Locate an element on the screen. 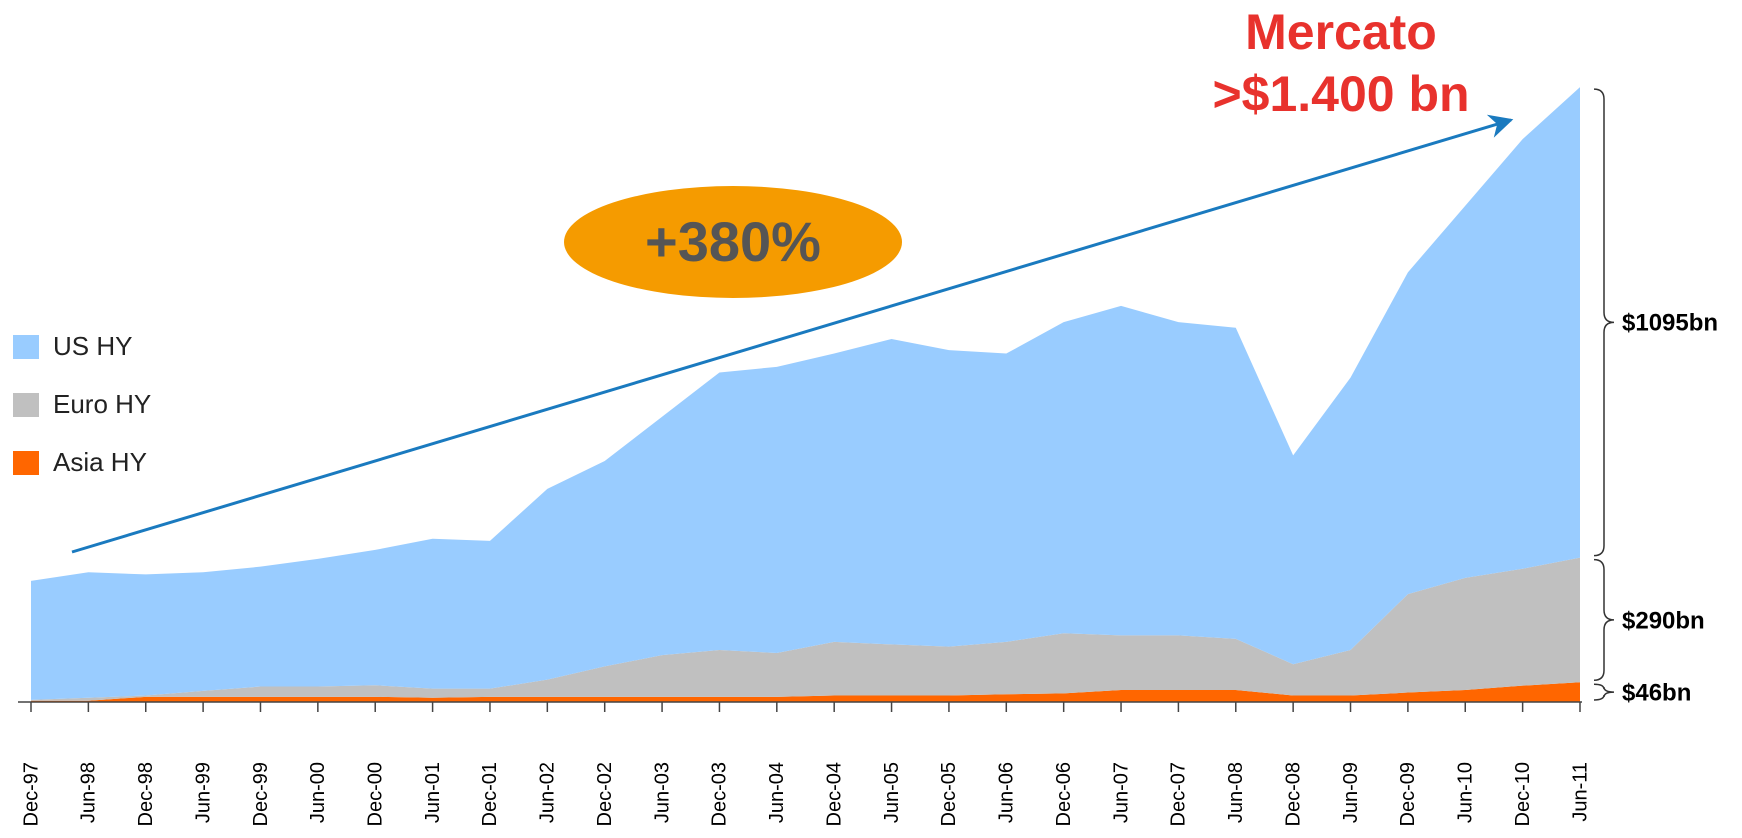 Image resolution: width=1742 pixels, height=838 pixels. end-value-label: $290bn is located at coordinates (1663, 620).